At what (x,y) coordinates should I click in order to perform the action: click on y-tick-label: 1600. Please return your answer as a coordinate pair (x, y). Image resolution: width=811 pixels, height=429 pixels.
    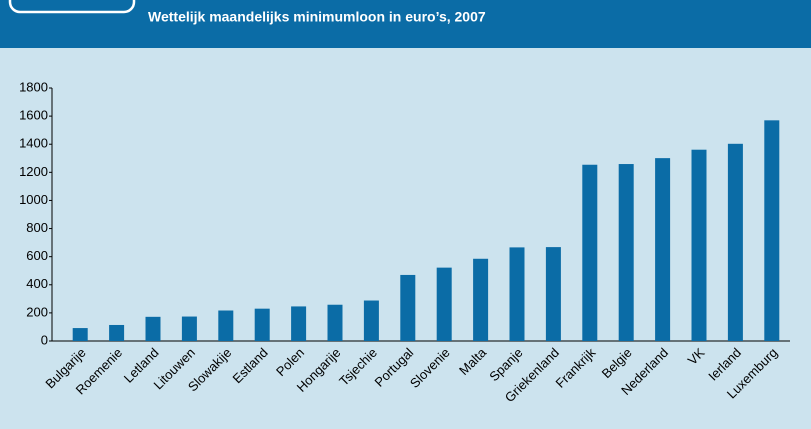
    Looking at the image, I should click on (33, 115).